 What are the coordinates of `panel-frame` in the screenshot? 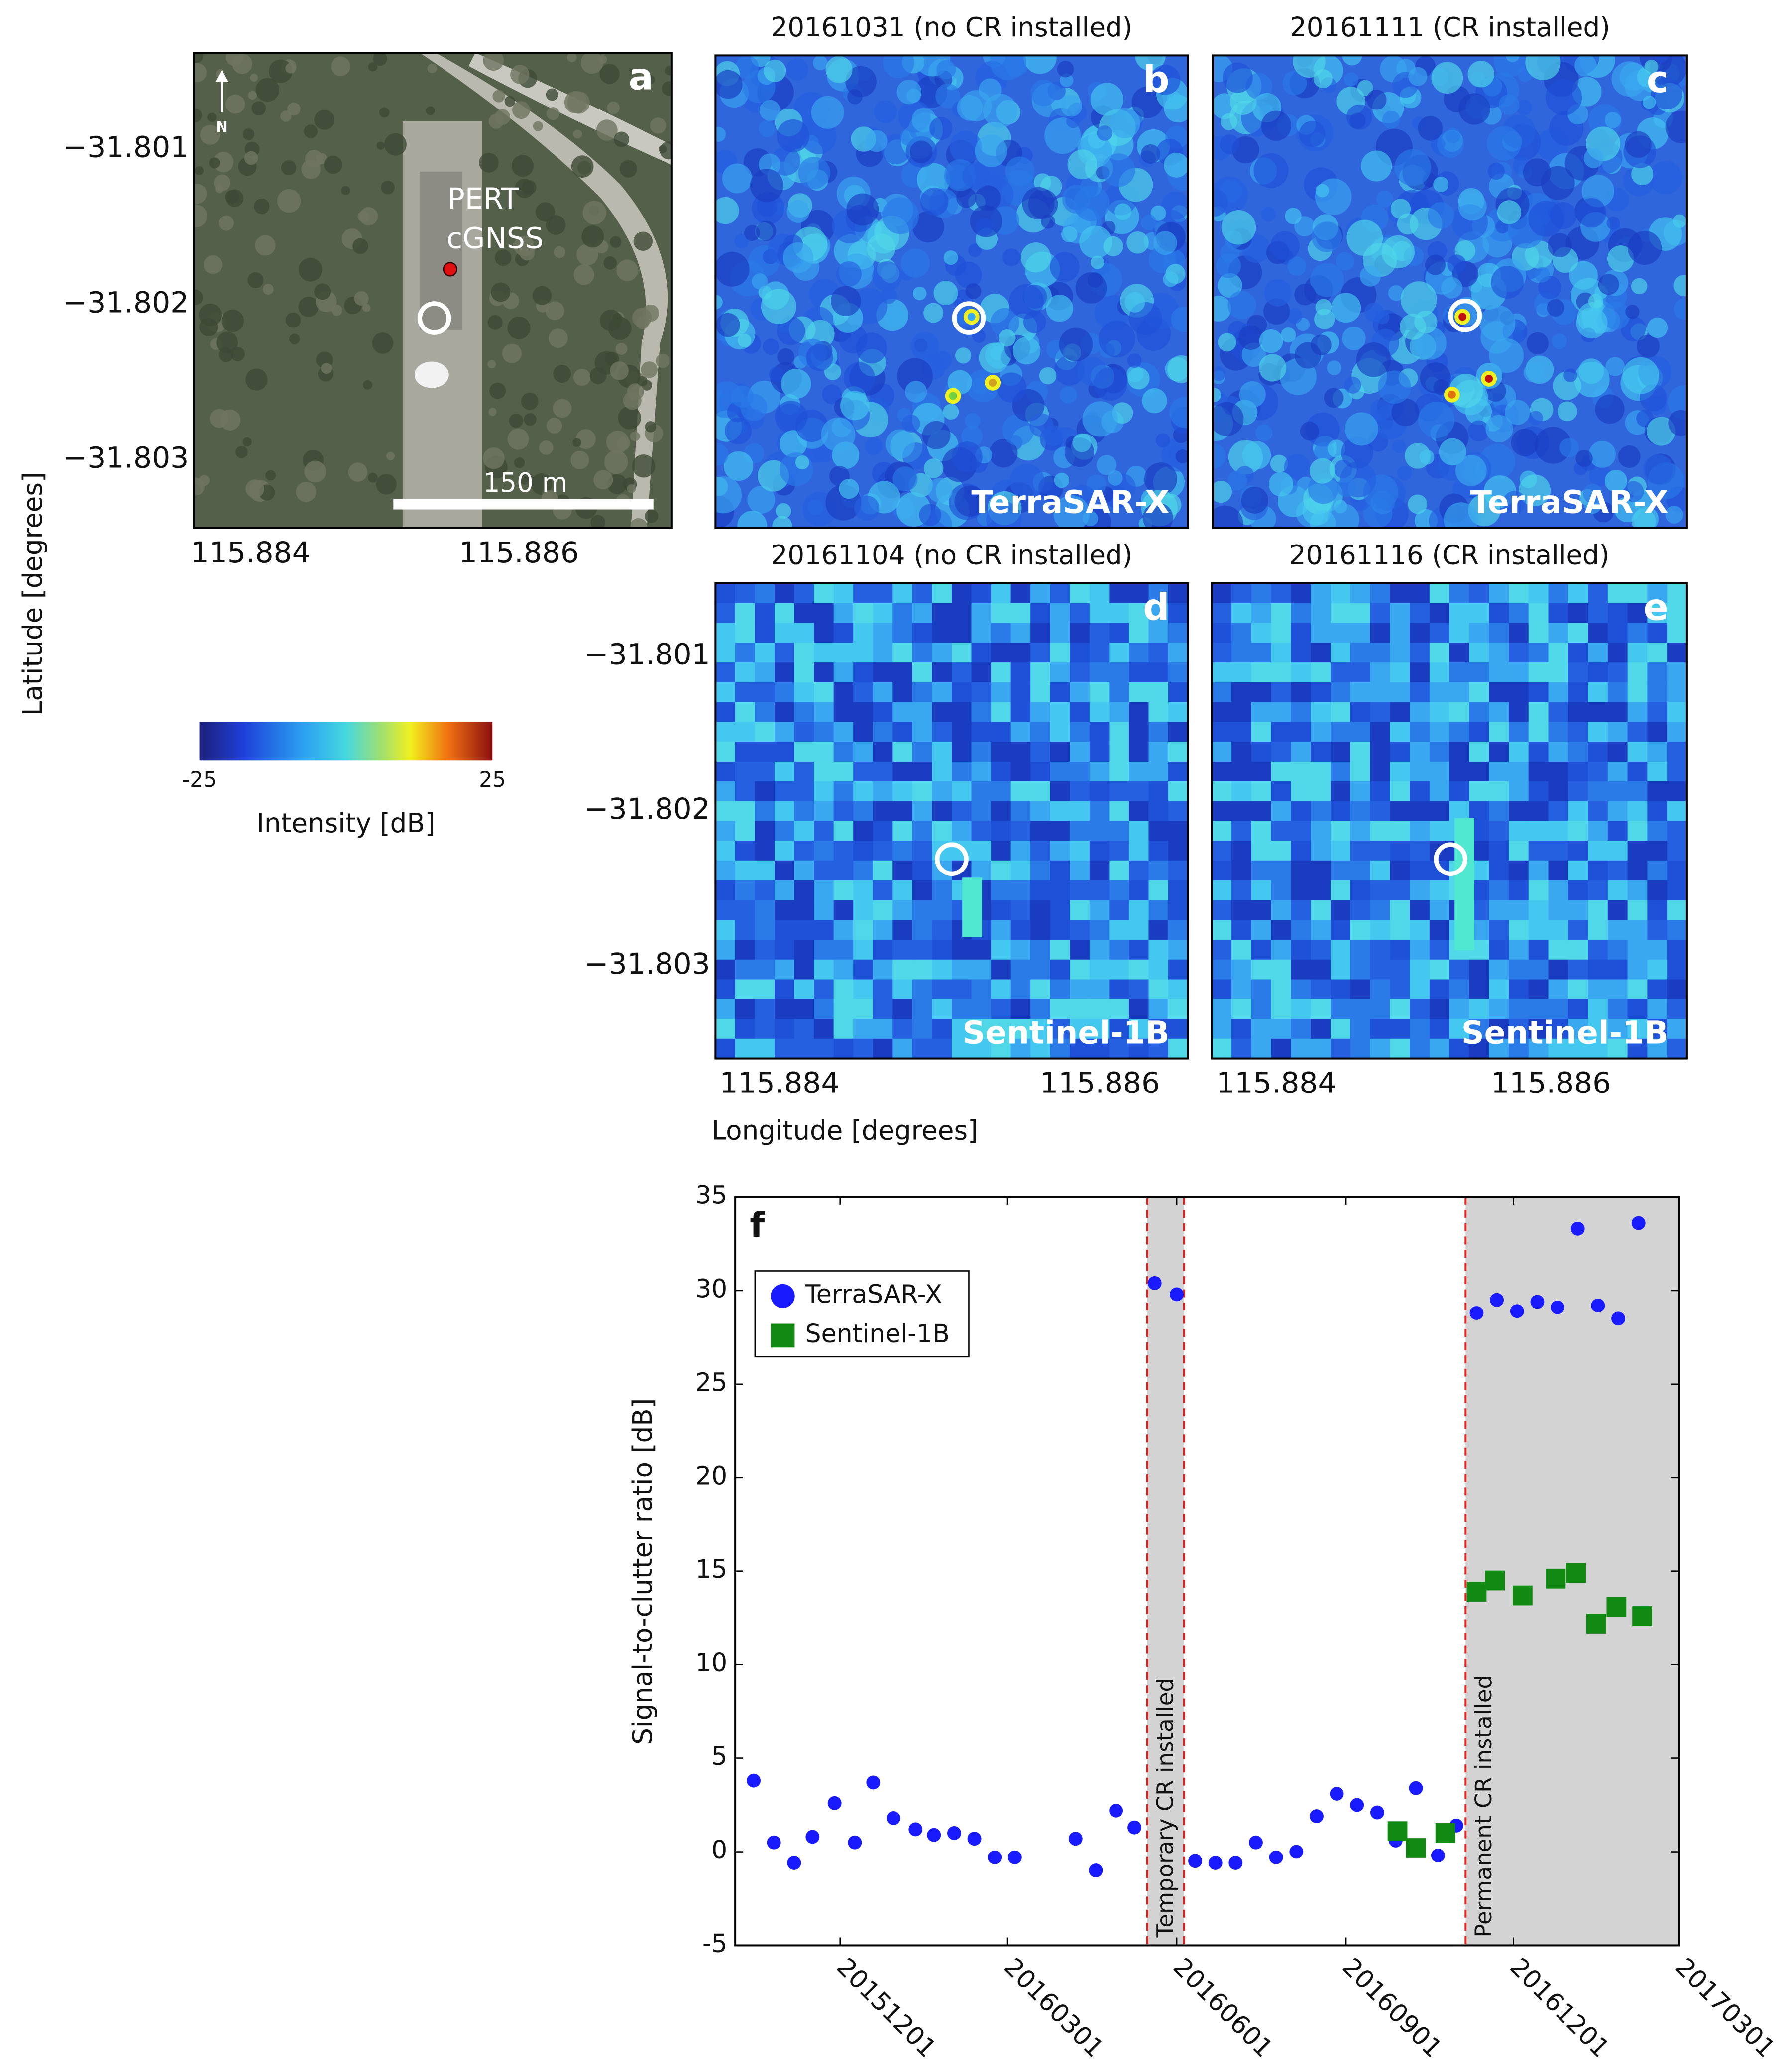 It's located at (951, 291).